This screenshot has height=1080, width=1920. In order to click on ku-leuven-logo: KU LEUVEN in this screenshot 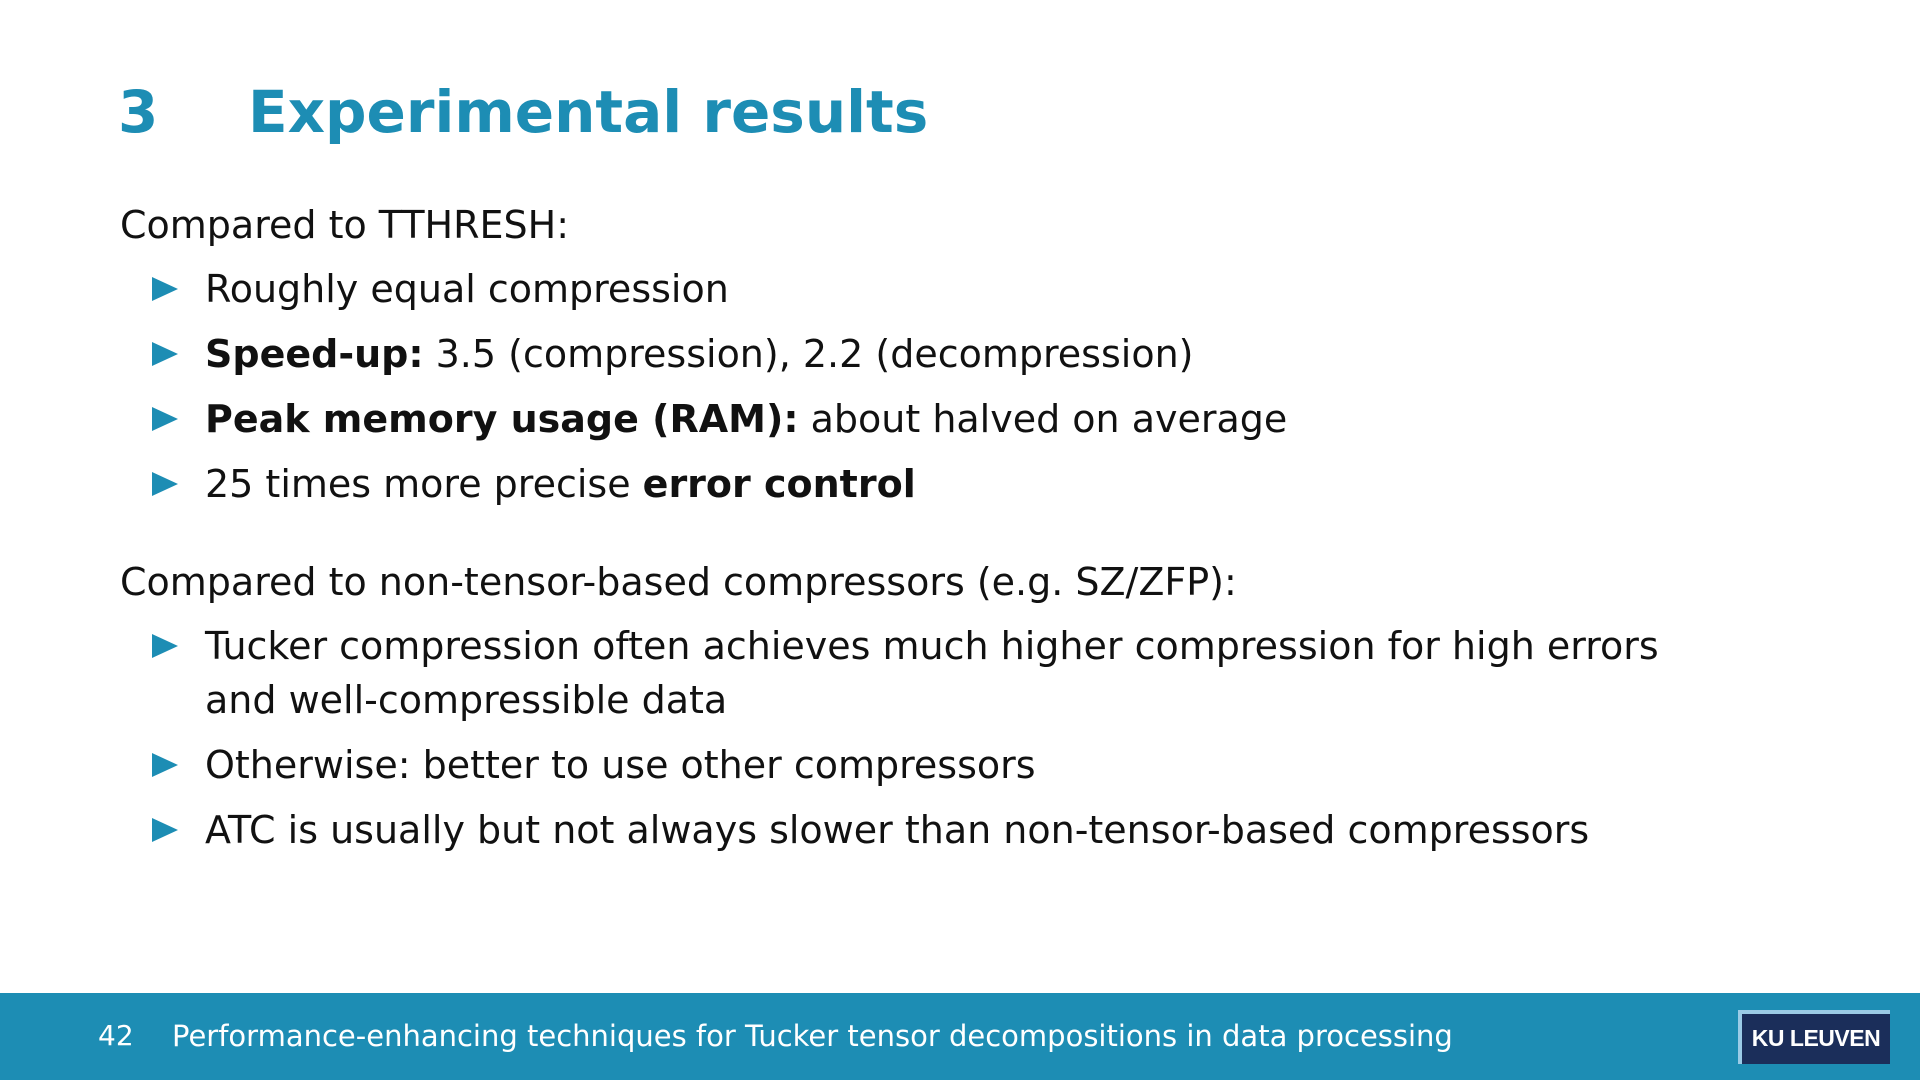, I will do `click(1814, 1037)`.